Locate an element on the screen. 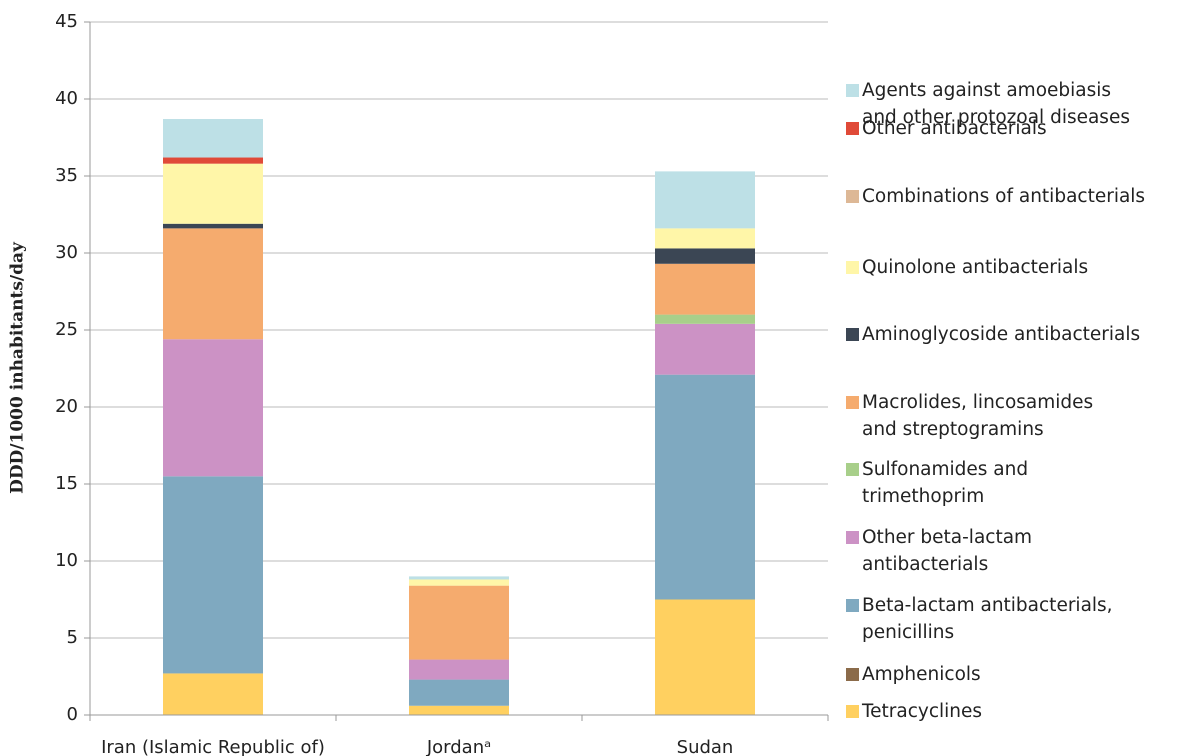 The height and width of the screenshot is (756, 1183). y-tick-label: 35 is located at coordinates (66, 175).